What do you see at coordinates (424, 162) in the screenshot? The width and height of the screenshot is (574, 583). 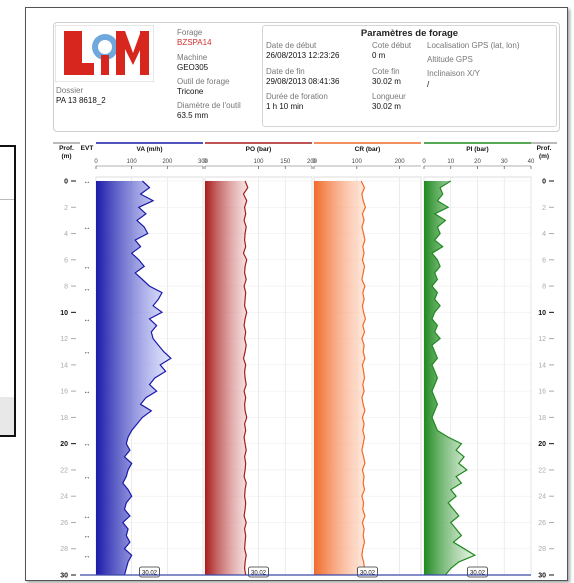 I see `track-4-tick-label: 0` at bounding box center [424, 162].